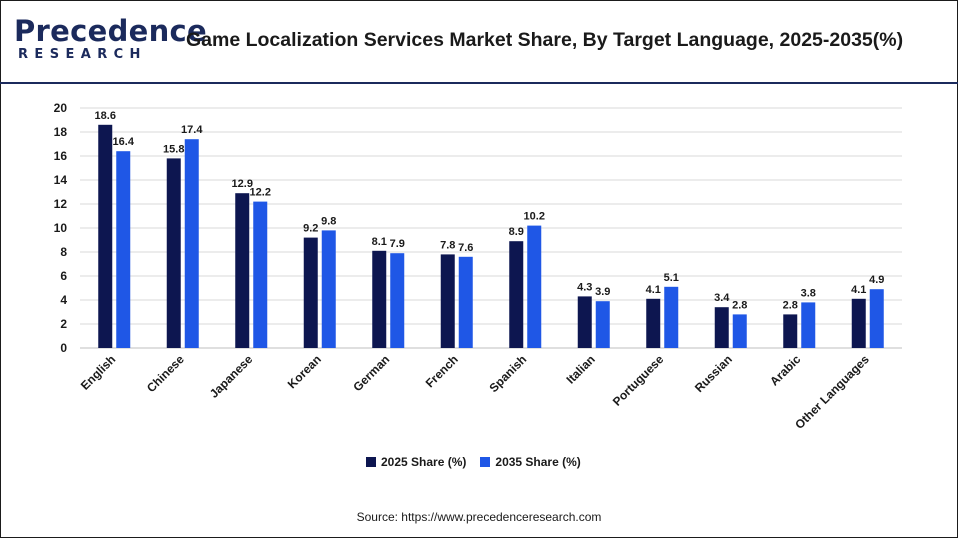  I want to click on x-tick-label: Chinese, so click(165, 373).